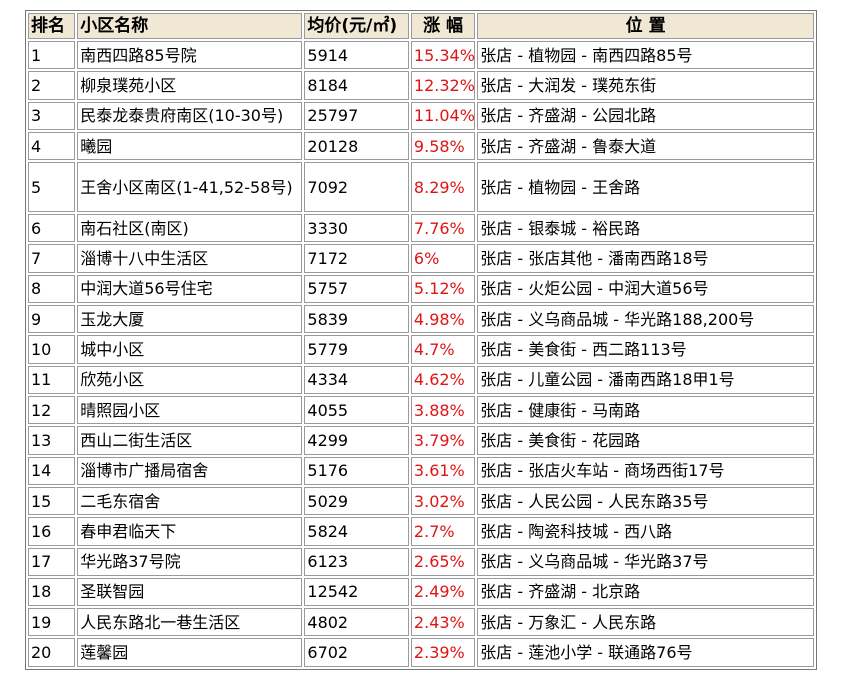 The width and height of the screenshot is (847, 683). Describe the element at coordinates (443, 288) in the screenshot. I see `change-cell: 5.12%` at that location.